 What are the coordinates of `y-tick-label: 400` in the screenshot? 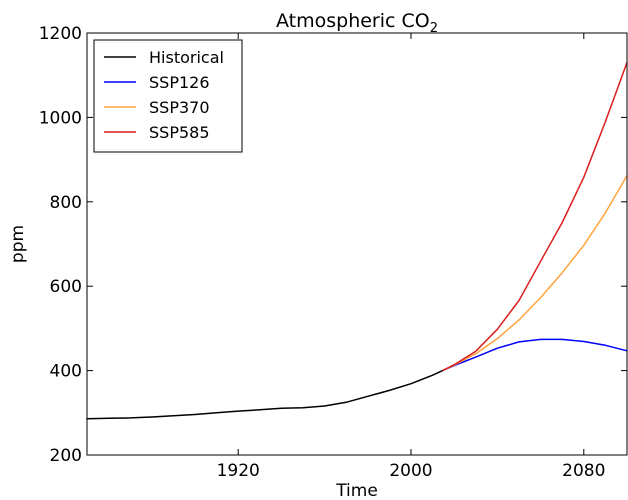 It's located at (66, 372).